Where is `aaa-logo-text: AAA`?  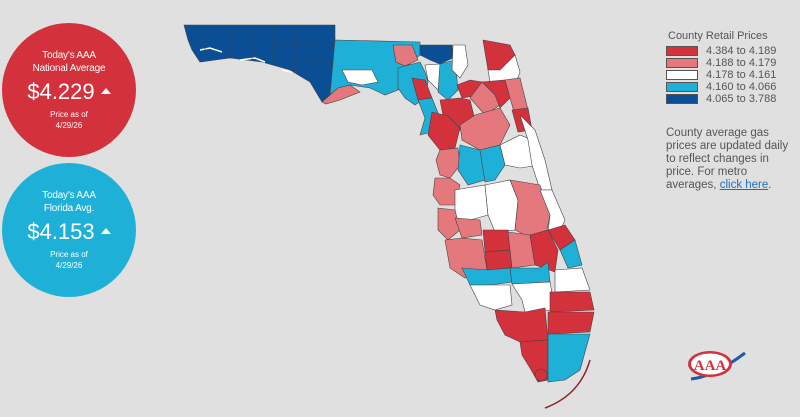
aaa-logo-text: AAA is located at coordinates (710, 366).